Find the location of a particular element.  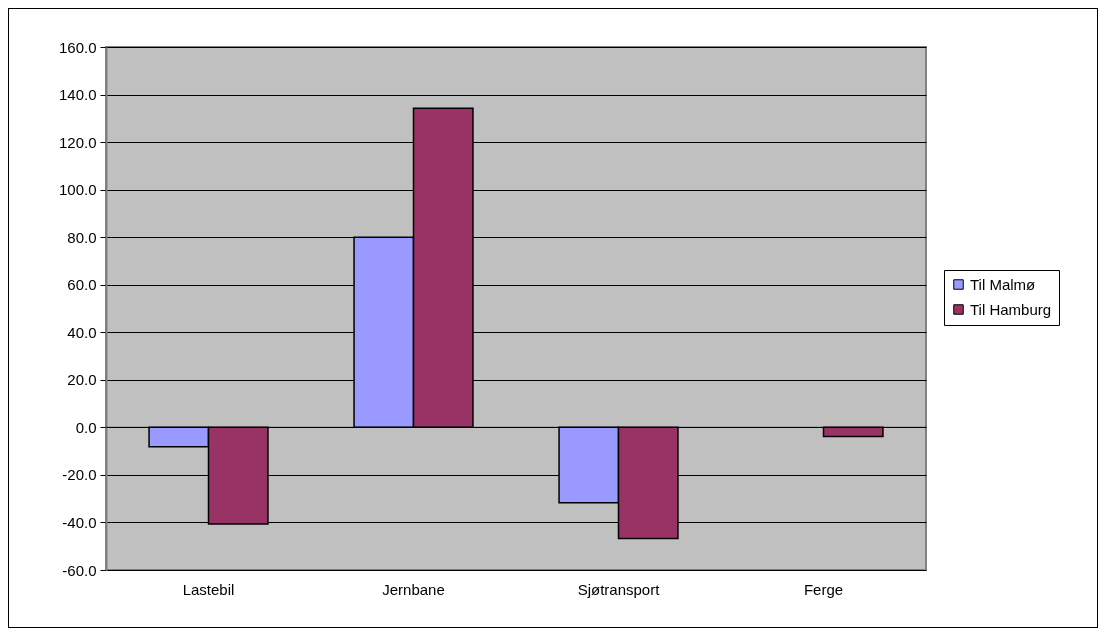

y-tick-label: 60.0 is located at coordinates (82, 285).